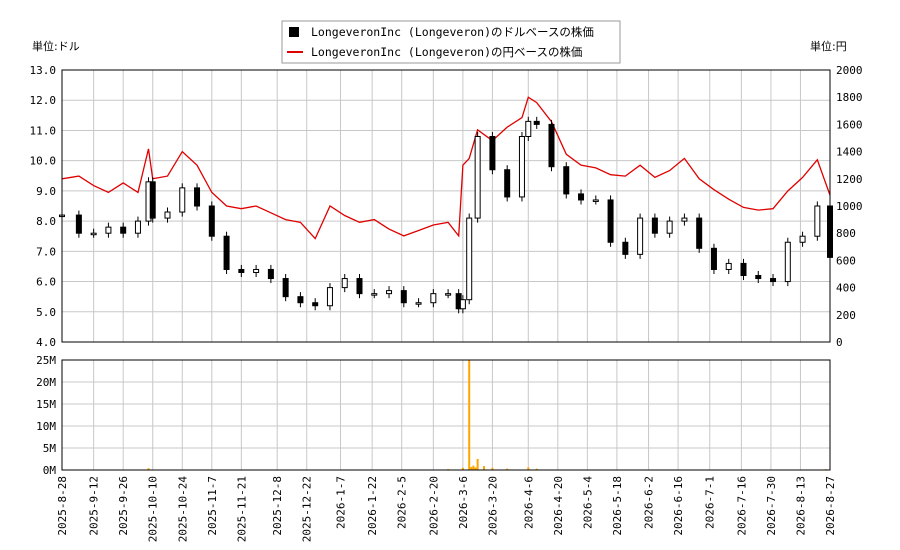  I want to click on x-tick-label: 2025-10-24, so click(182, 509).